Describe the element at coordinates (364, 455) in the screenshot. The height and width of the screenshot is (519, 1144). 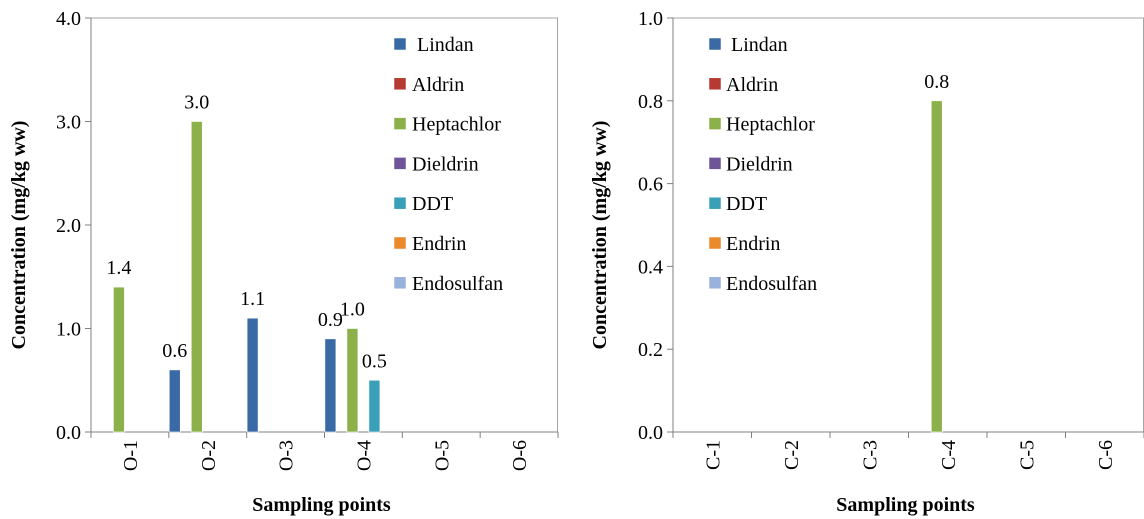
I see `x-tick-label: O-4` at that location.